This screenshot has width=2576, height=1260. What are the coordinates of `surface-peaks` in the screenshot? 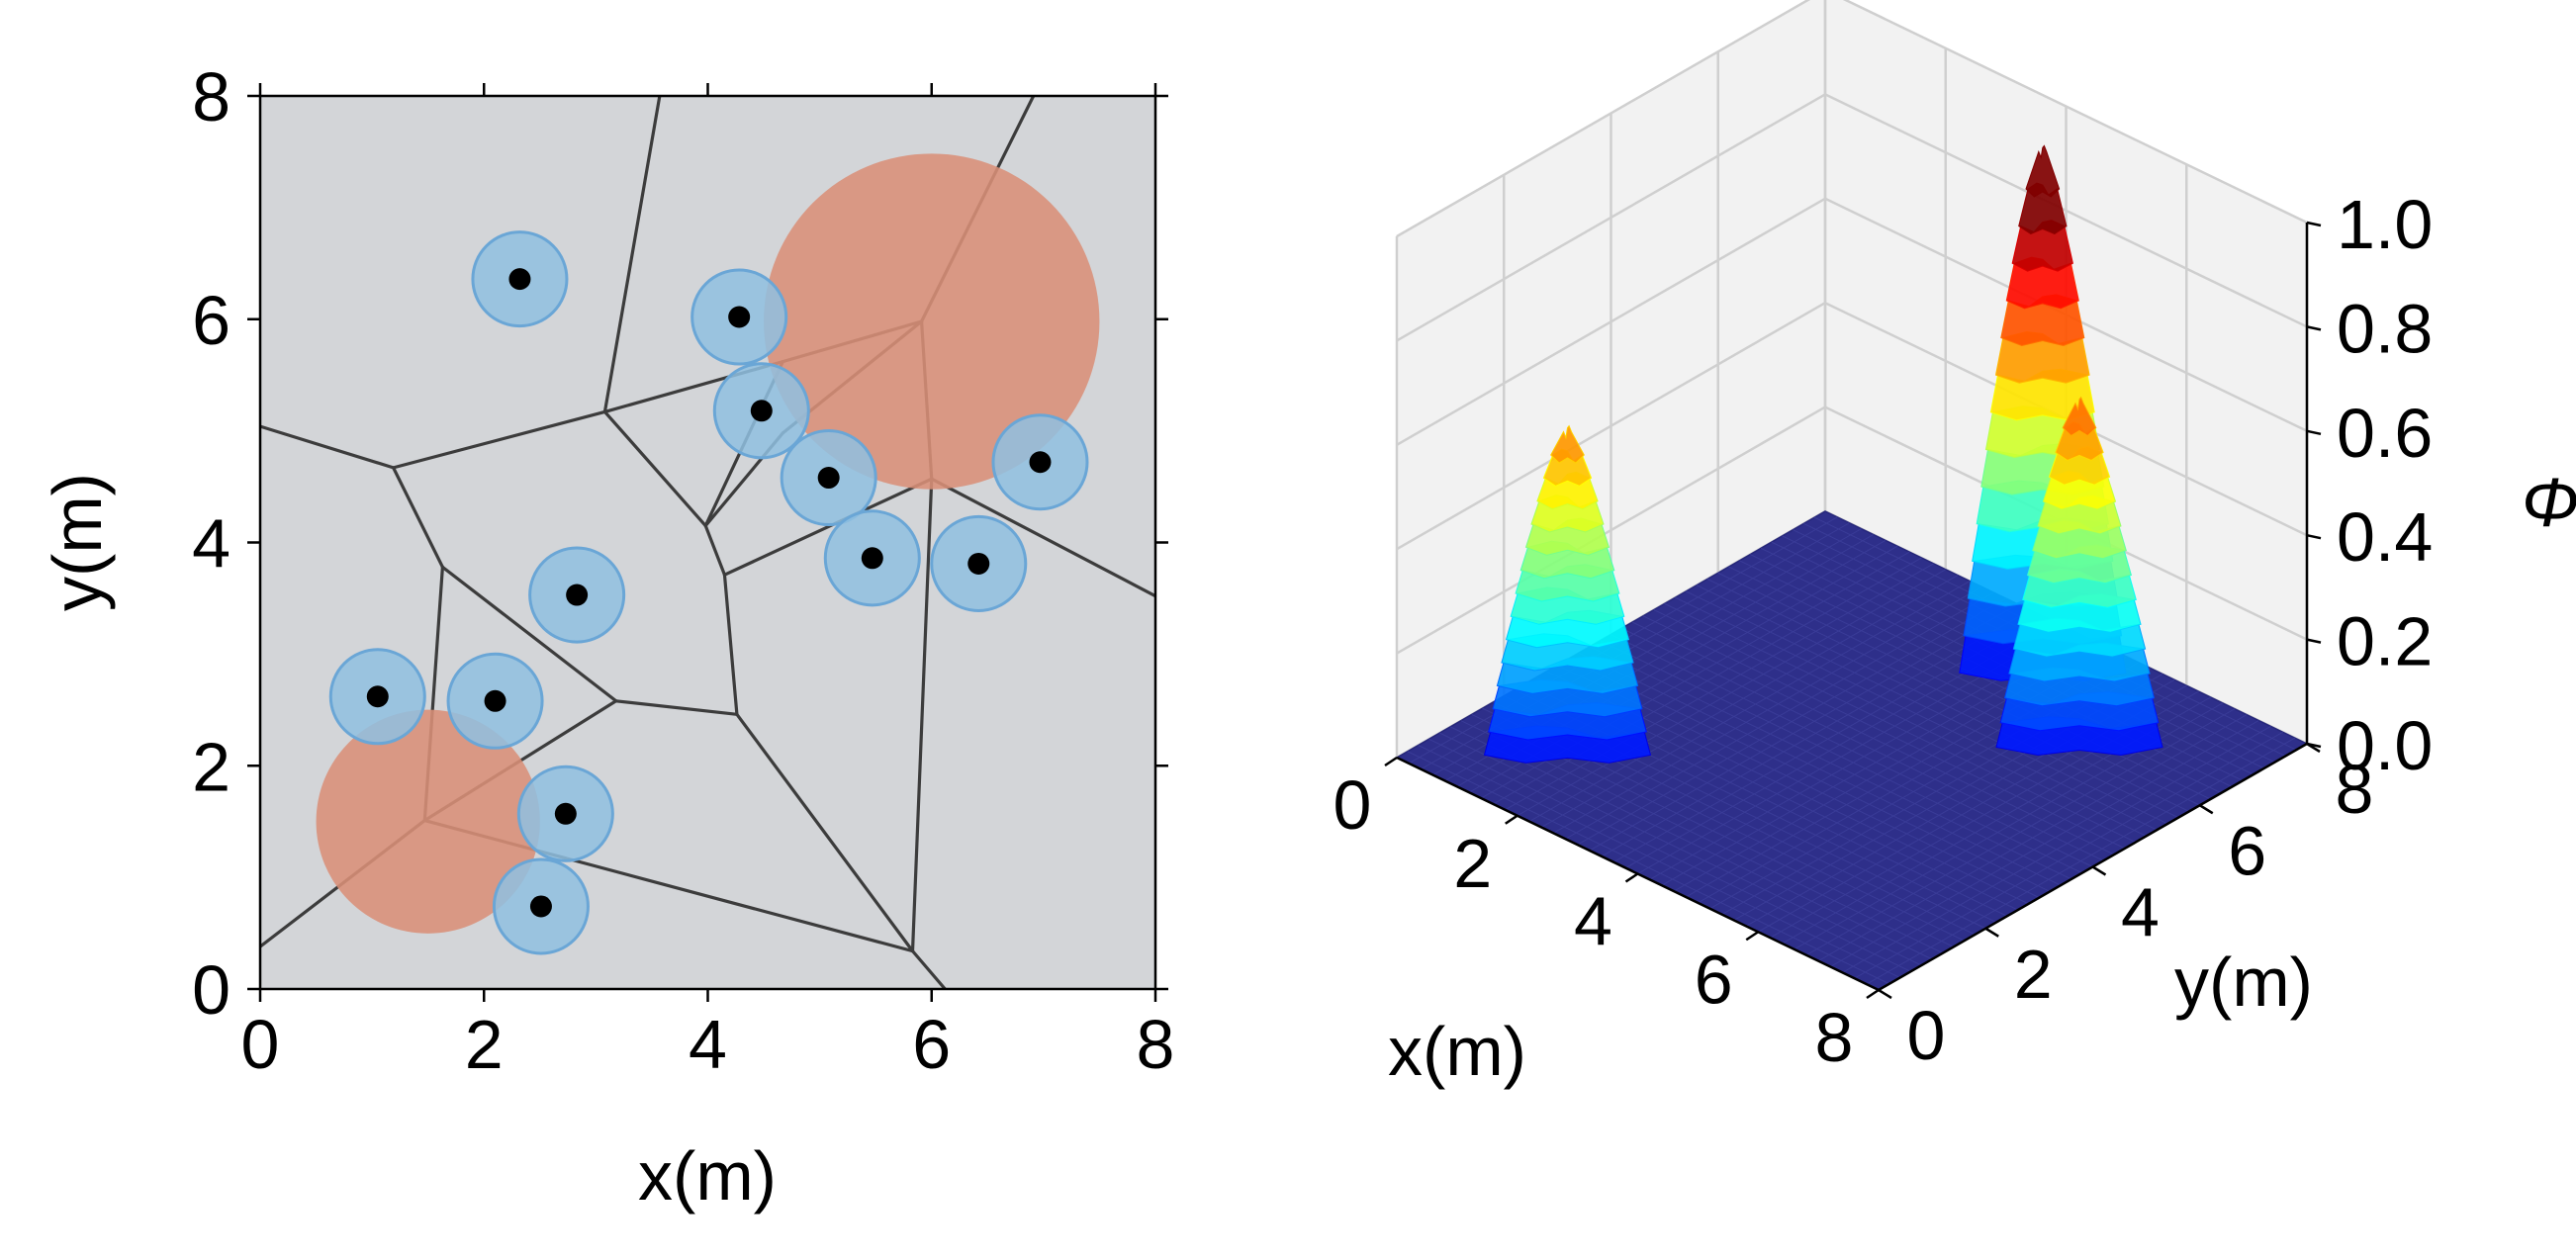 It's located at (1823, 454).